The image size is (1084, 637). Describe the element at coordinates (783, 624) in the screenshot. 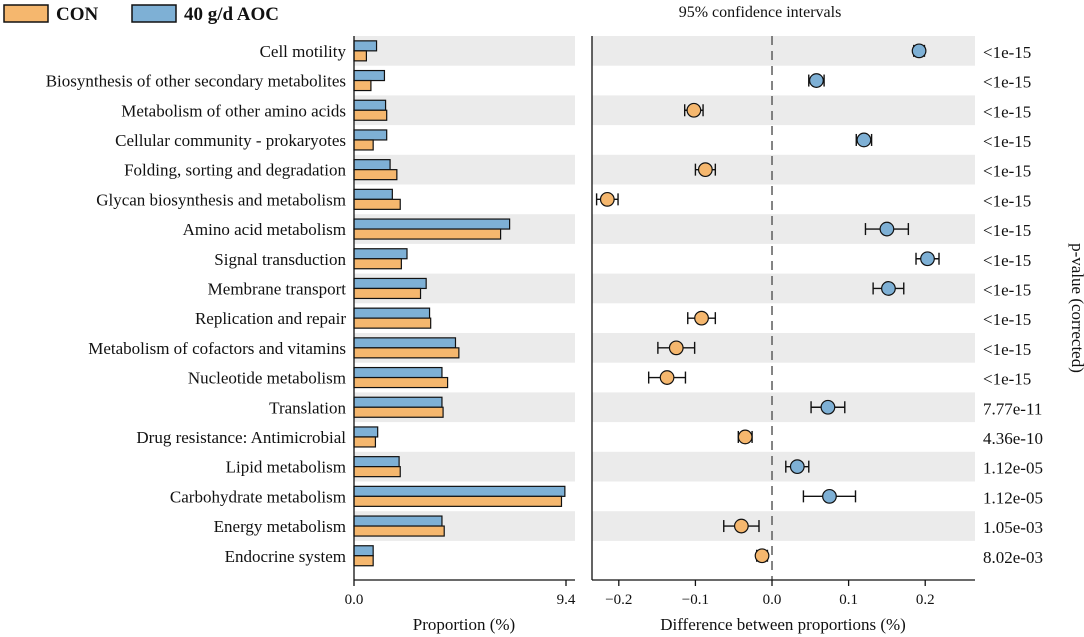

I see `difference-axis-label: Difference between proportions (%)` at that location.